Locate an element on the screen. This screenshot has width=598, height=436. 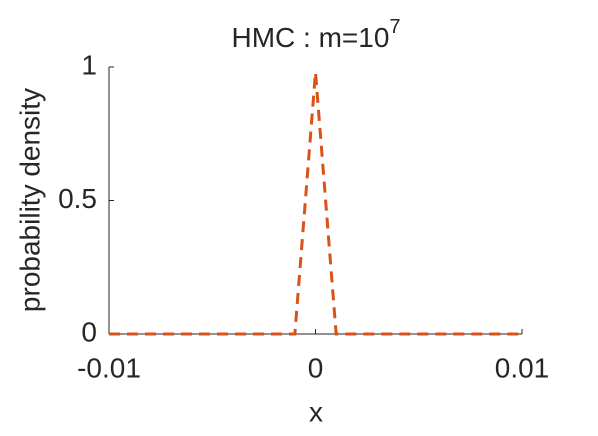
chart-title: HMC : m=107 is located at coordinates (315, 34).